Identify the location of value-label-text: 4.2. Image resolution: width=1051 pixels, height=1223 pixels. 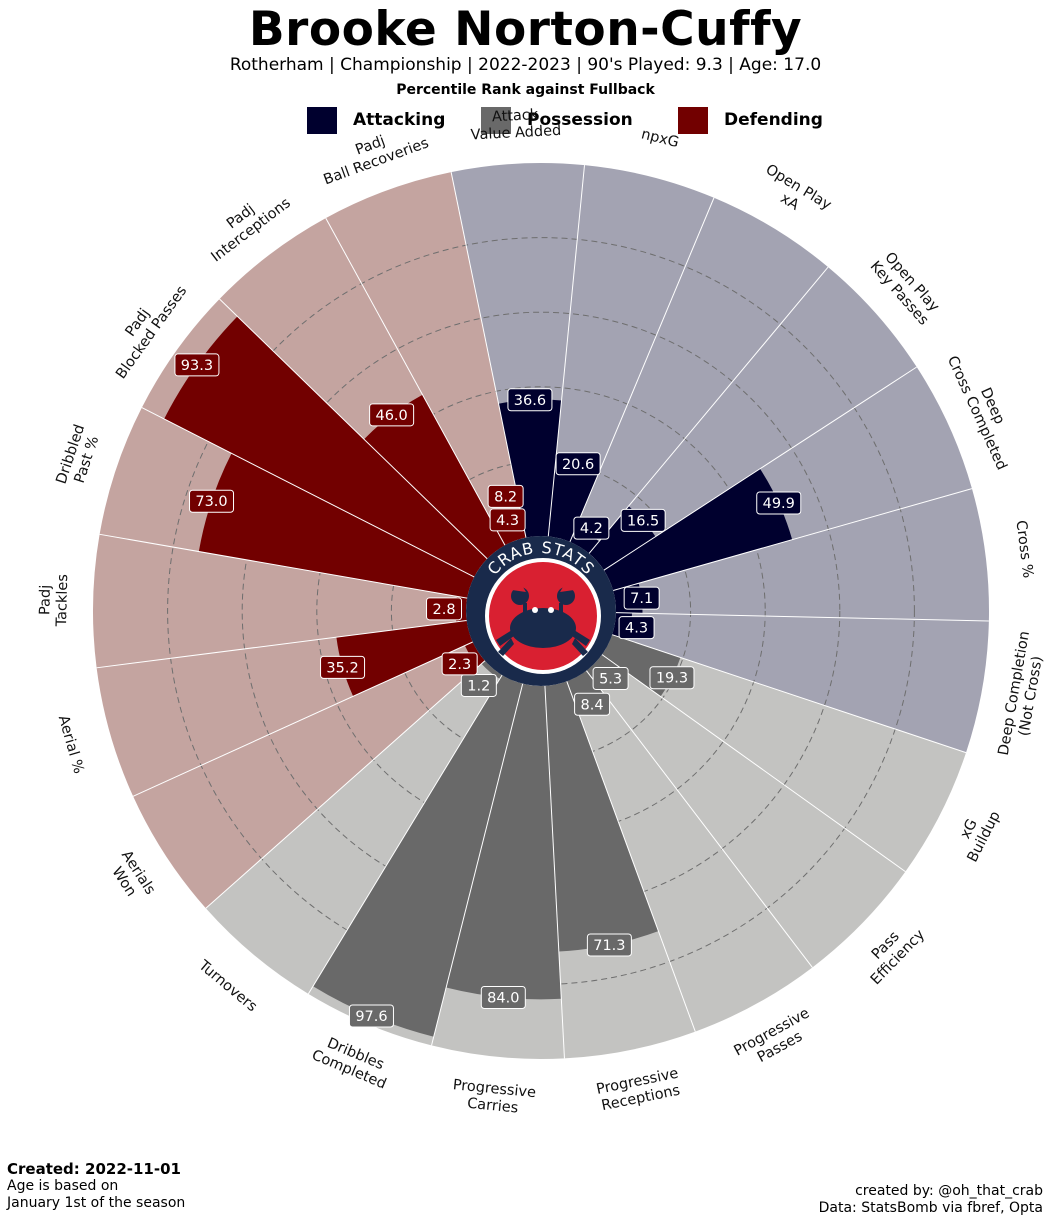
(591, 529).